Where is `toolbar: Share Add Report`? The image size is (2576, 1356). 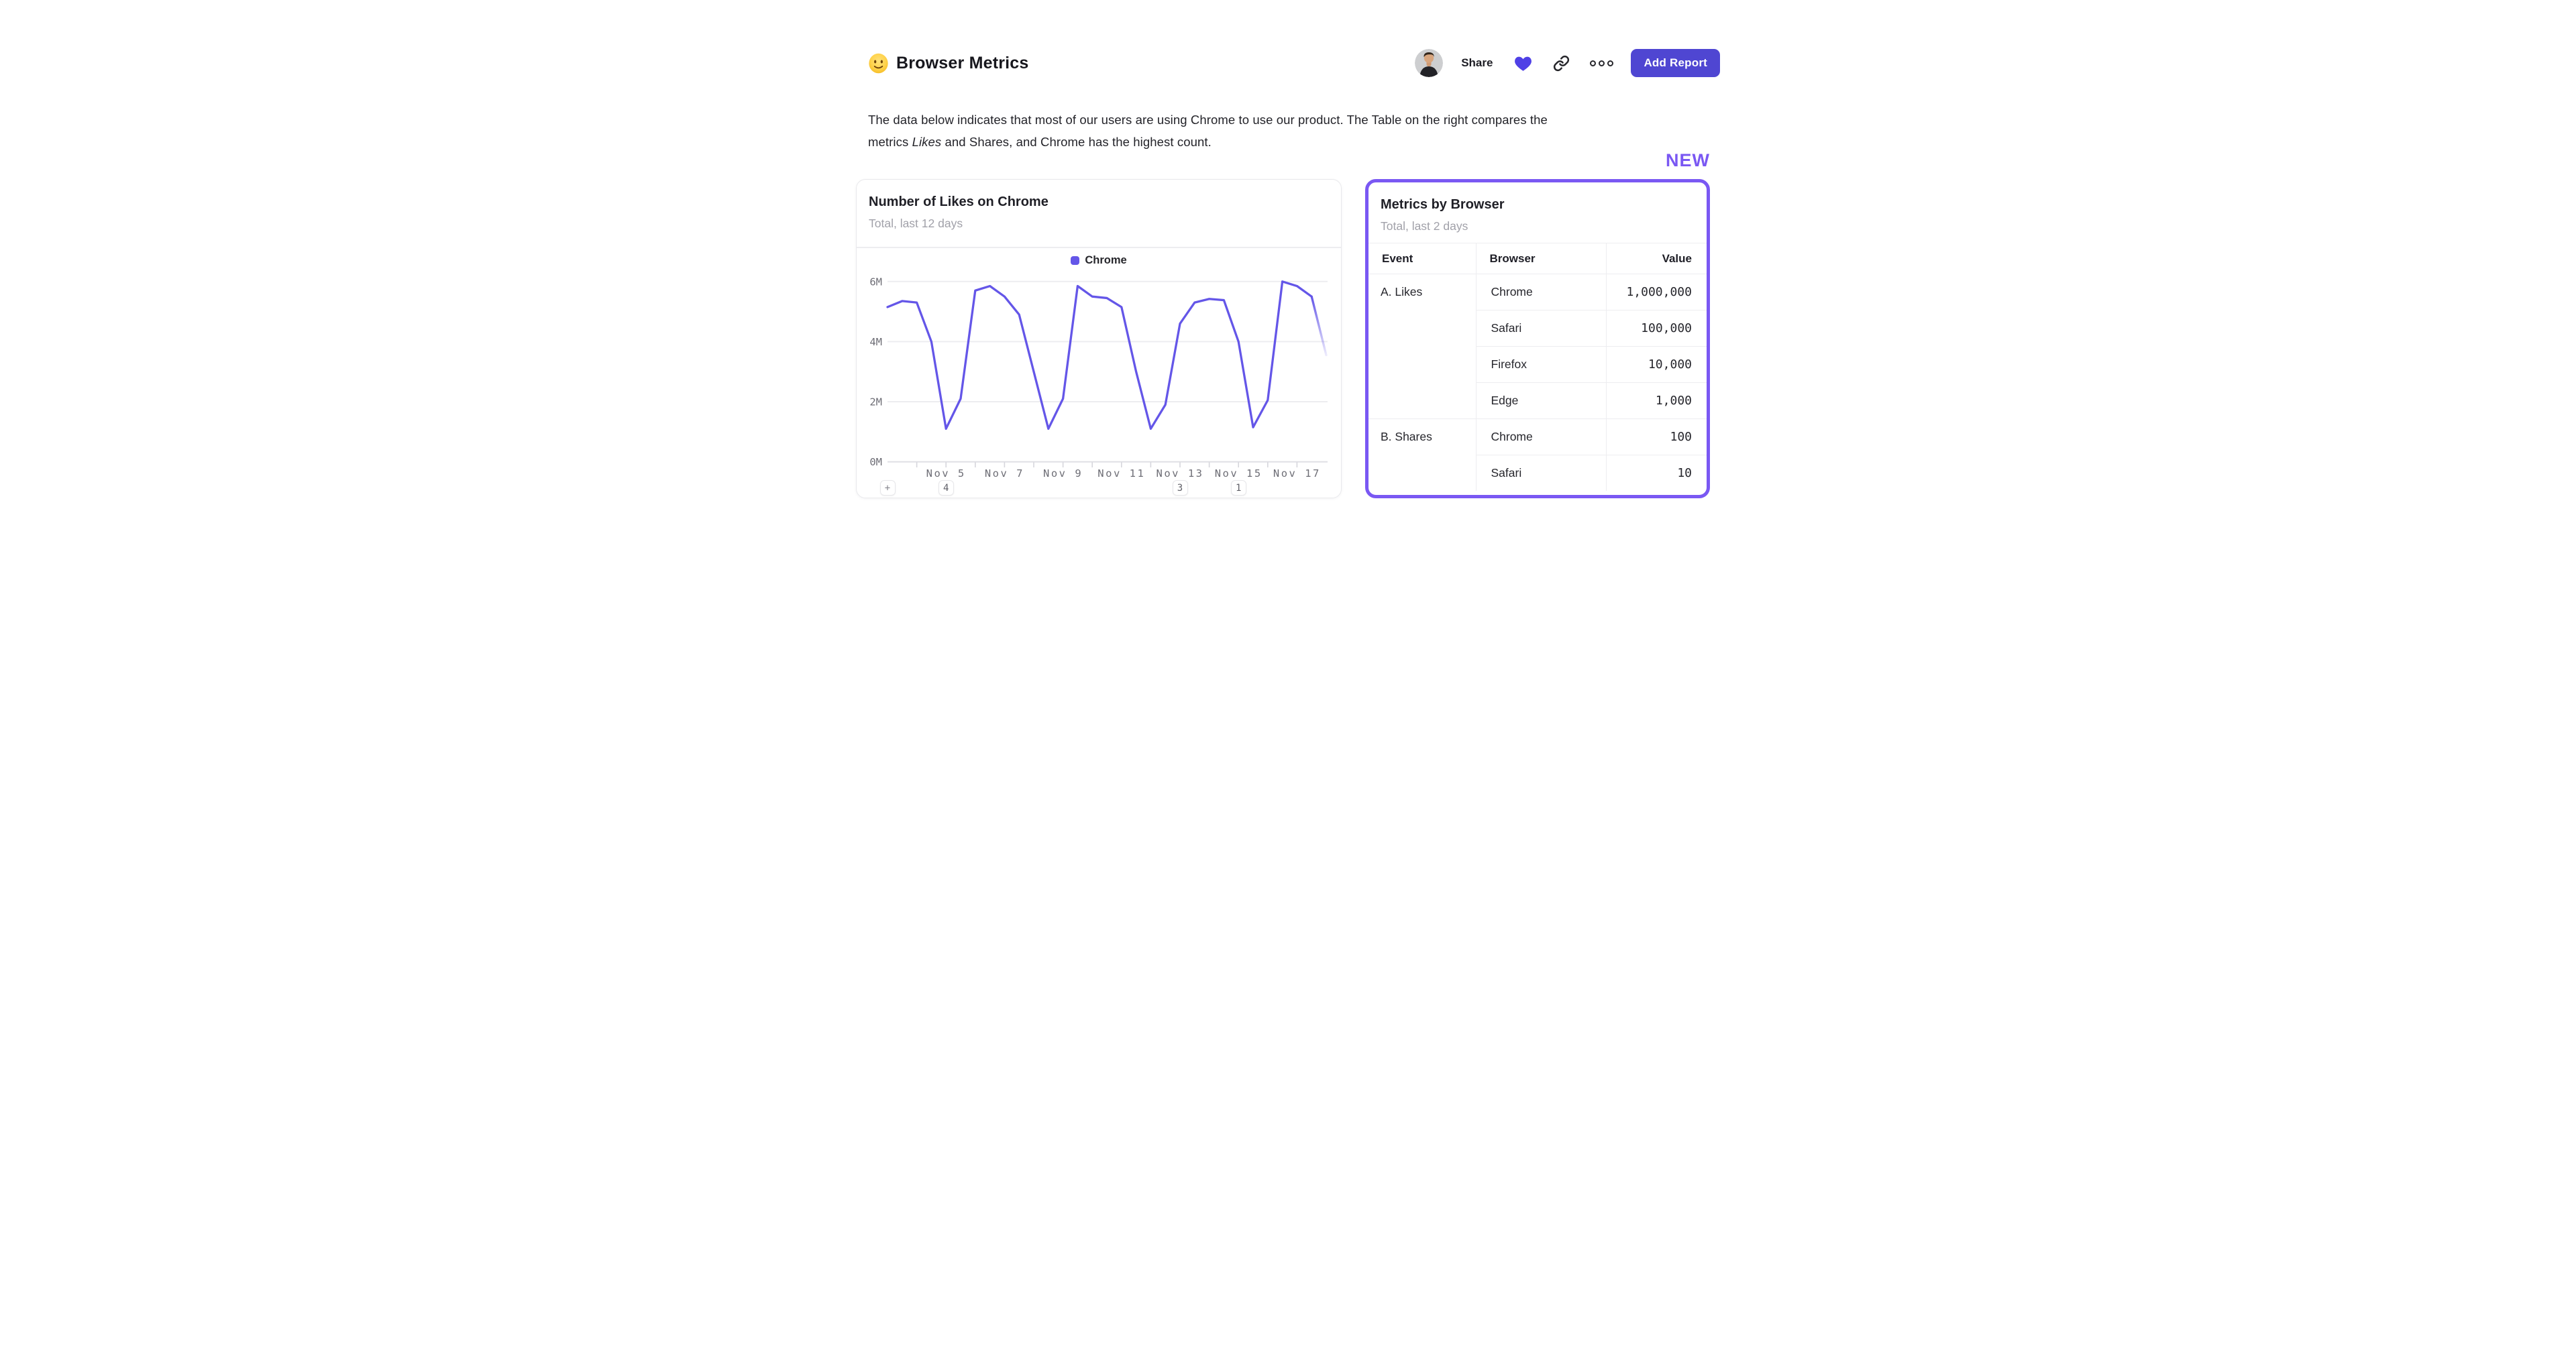 toolbar: Share Add Report is located at coordinates (1567, 63).